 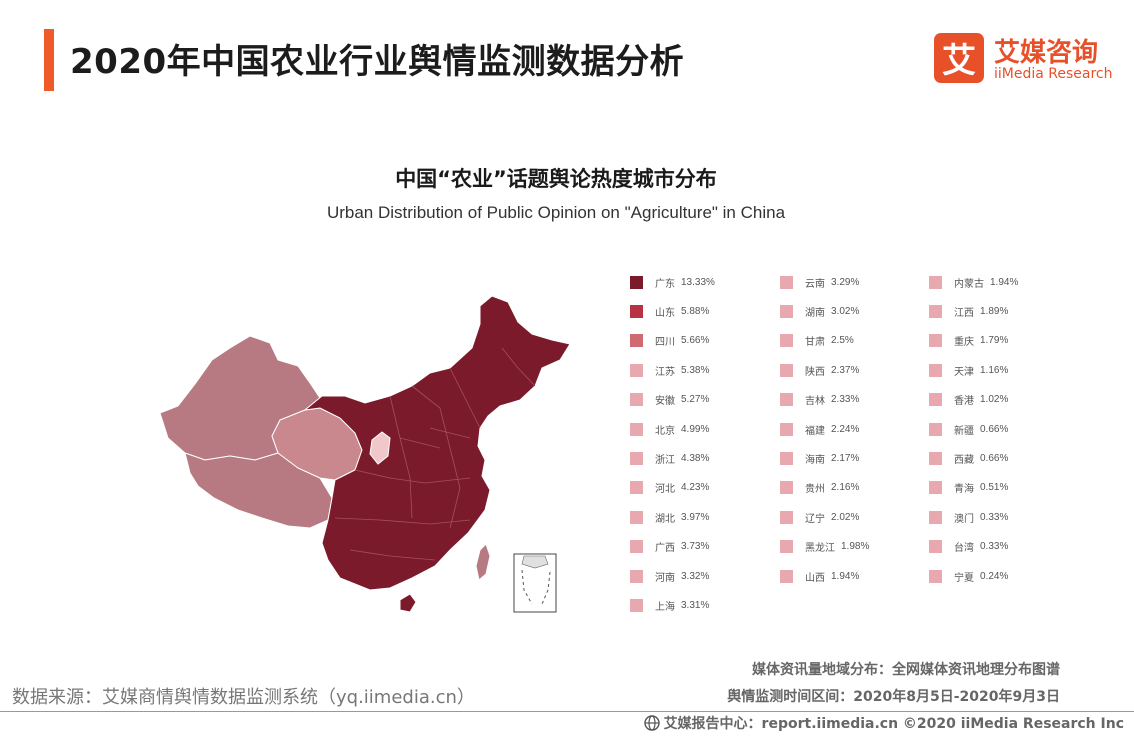 I want to click on legend-item: 四川 5.66%, so click(x=669, y=341).